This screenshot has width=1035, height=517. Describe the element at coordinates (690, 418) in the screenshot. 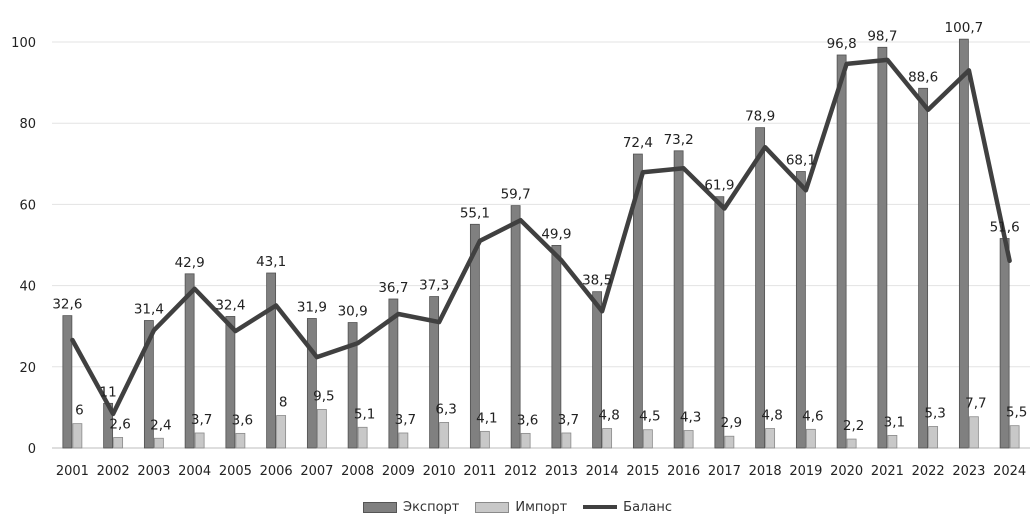

I see `import-data-label: 4,3` at that location.